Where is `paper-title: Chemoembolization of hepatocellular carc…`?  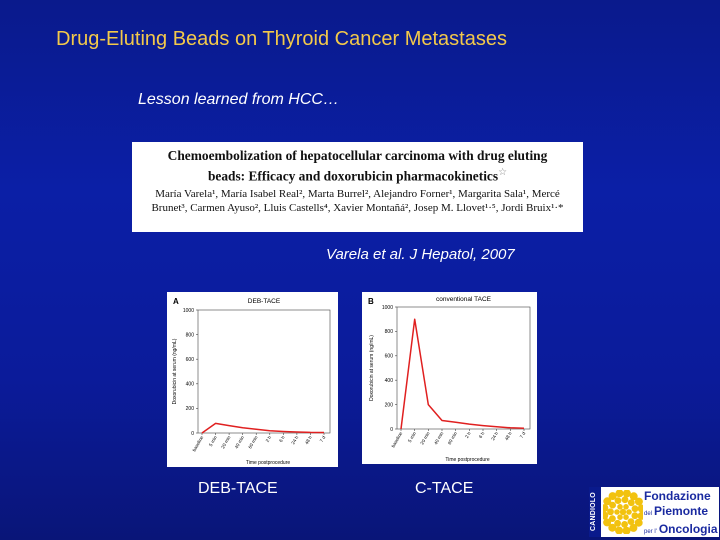 paper-title: Chemoembolization of hepatocellular carc… is located at coordinates (357, 165).